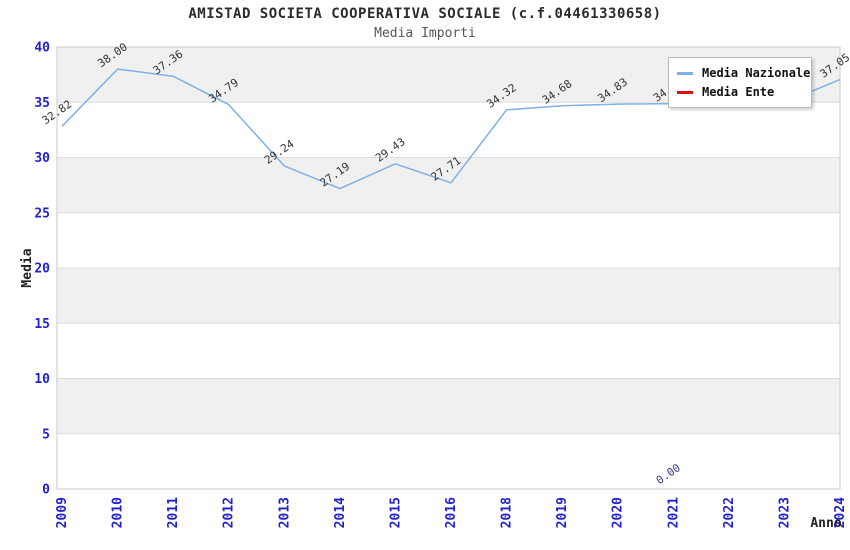 The height and width of the screenshot is (550, 850). I want to click on legend-label: Media Nazionale, so click(756, 73).